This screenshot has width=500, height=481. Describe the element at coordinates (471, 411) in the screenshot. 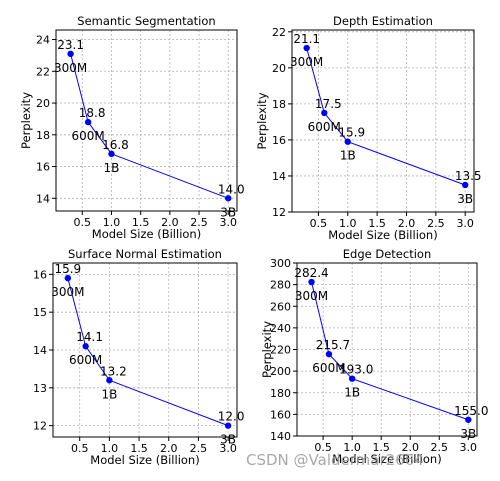

I see `value-label: 155.0` at that location.